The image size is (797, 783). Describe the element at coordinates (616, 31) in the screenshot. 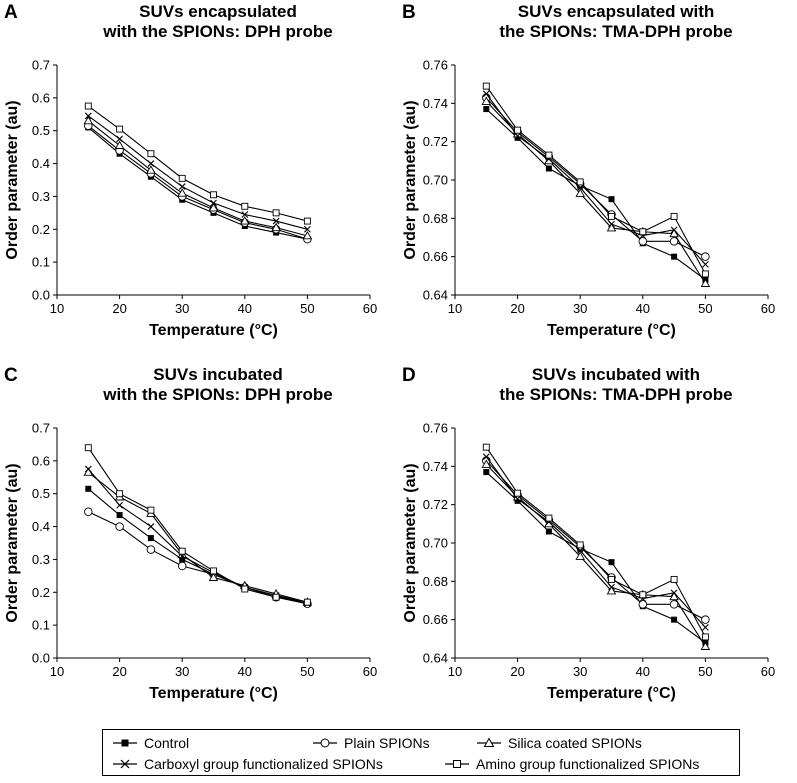

I see `chart-title-line-2: the SPIONs: TMA-DPH probe` at that location.